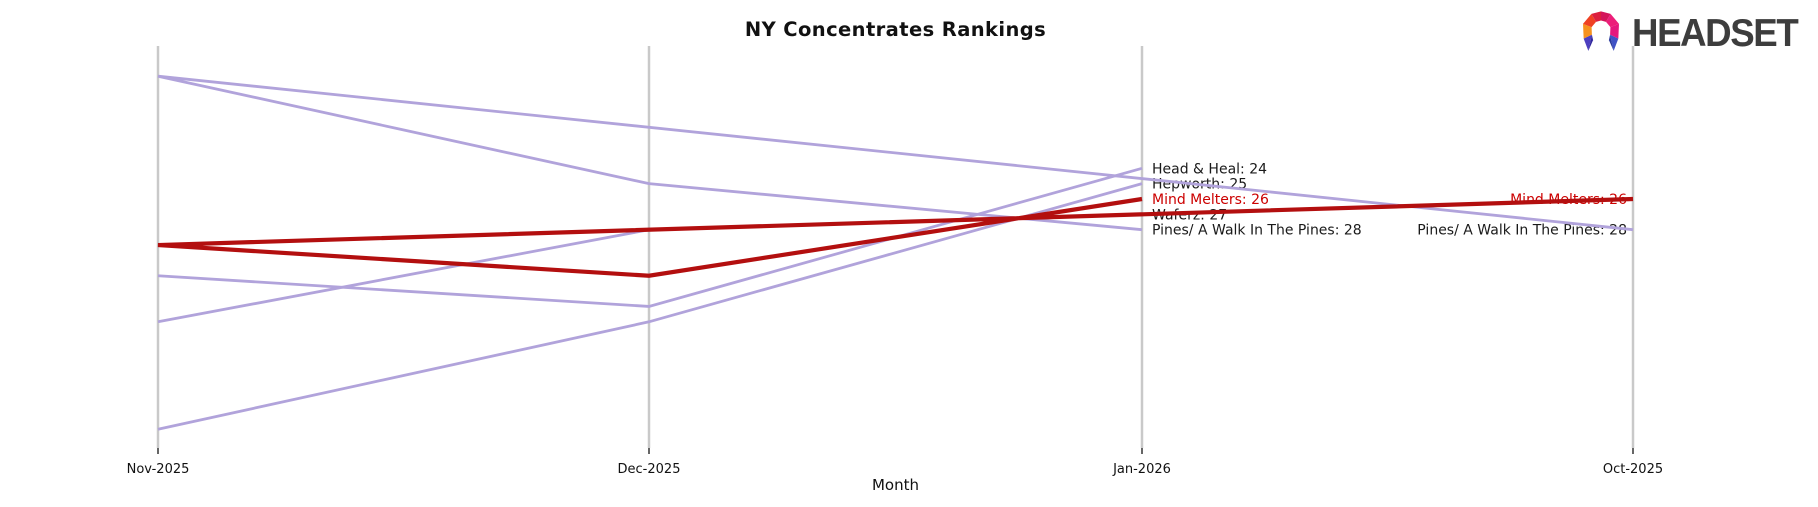 Image resolution: width=1818 pixels, height=507 pixels. What do you see at coordinates (649, 469) in the screenshot?
I see `x-tick-label: Dec-2025` at bounding box center [649, 469].